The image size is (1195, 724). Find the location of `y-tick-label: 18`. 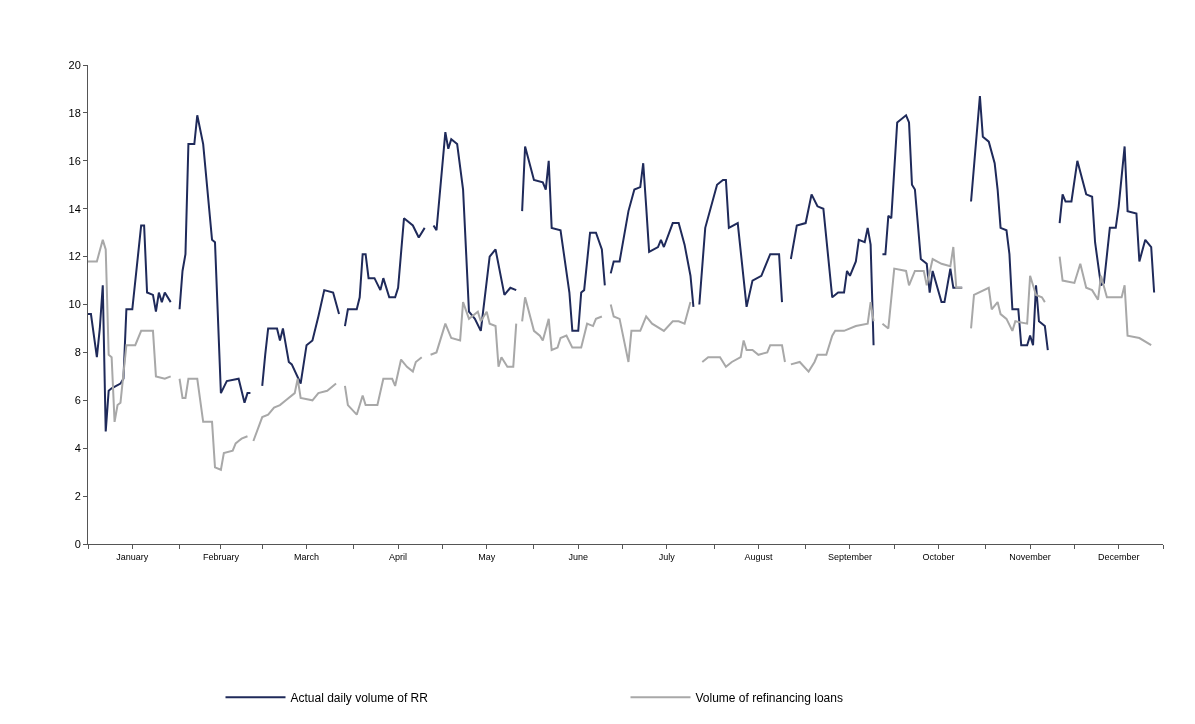

y-tick-label: 18 is located at coordinates (74, 112).